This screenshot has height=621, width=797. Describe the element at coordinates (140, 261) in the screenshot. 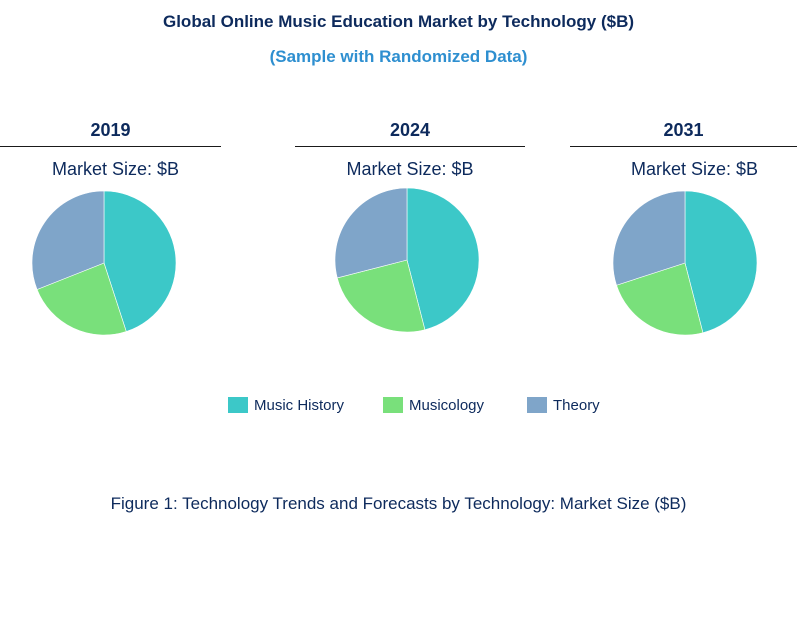

I see `pie-slice-2019-music-history` at that location.